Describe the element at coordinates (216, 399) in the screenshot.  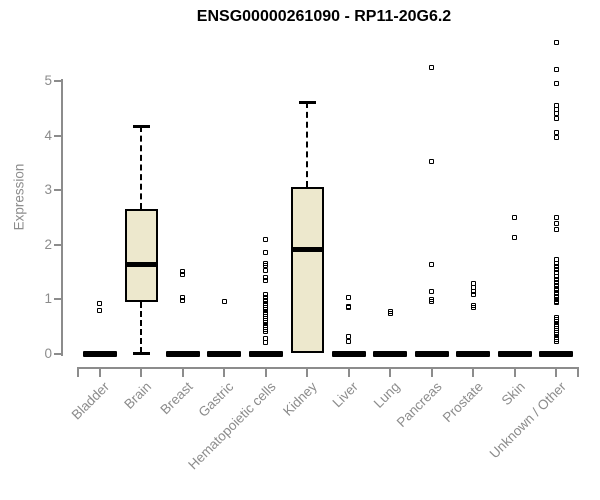
I see `x-tick-label-text: Gastric` at that location.